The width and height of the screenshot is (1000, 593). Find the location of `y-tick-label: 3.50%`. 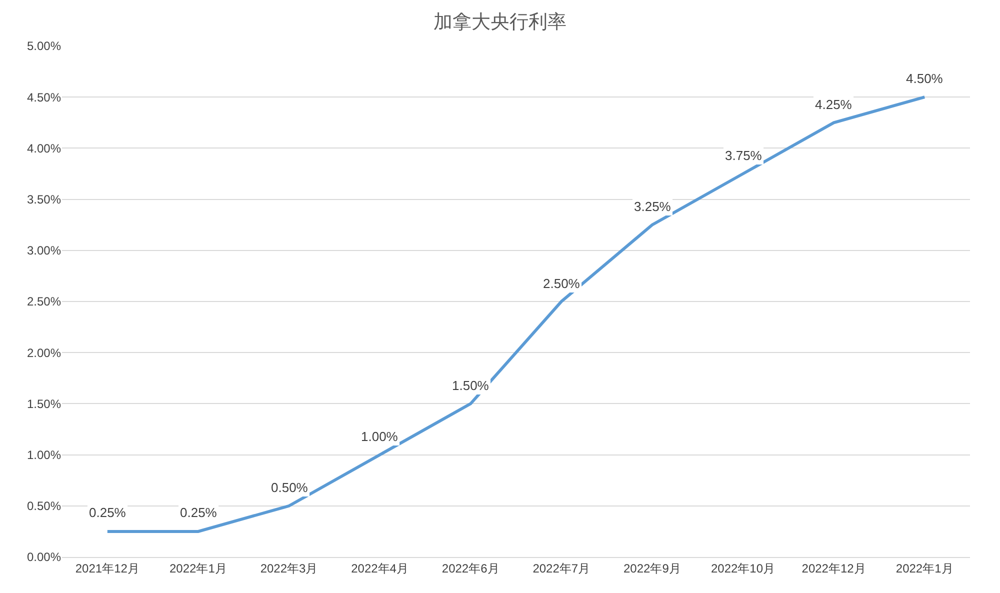

y-tick-label: 3.50% is located at coordinates (44, 199).